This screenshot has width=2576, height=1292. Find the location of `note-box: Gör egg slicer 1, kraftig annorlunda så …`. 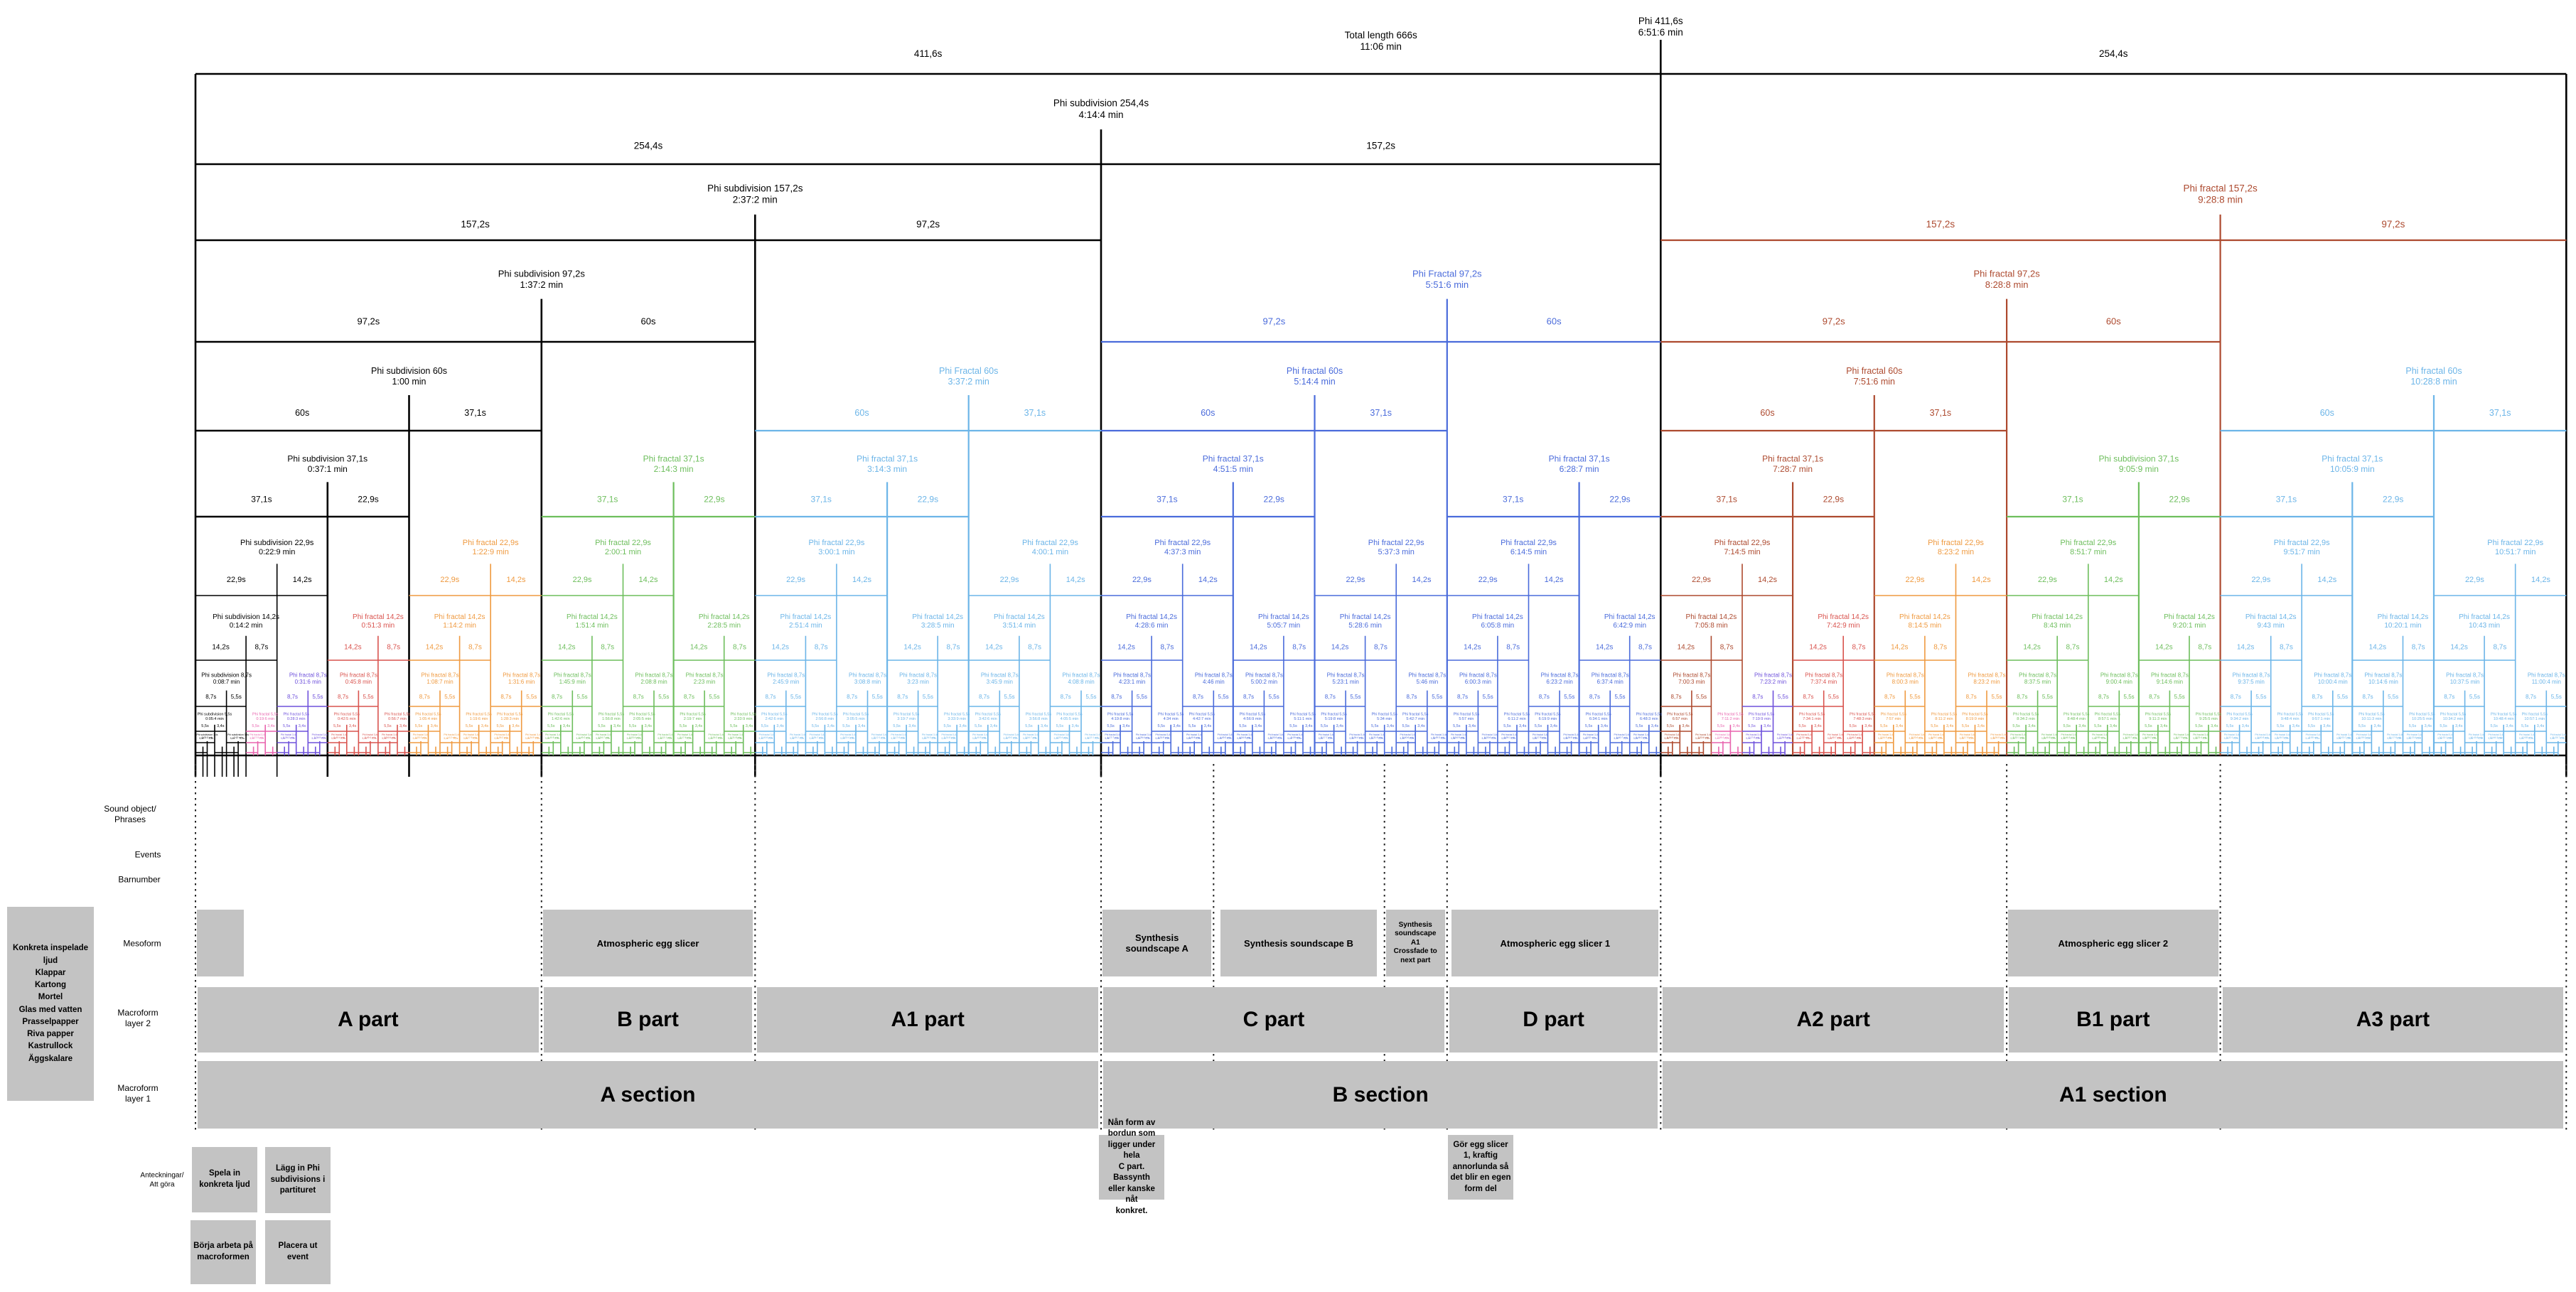

note-box: Gör egg slicer 1, kraftig annorlunda så … is located at coordinates (1480, 1167).